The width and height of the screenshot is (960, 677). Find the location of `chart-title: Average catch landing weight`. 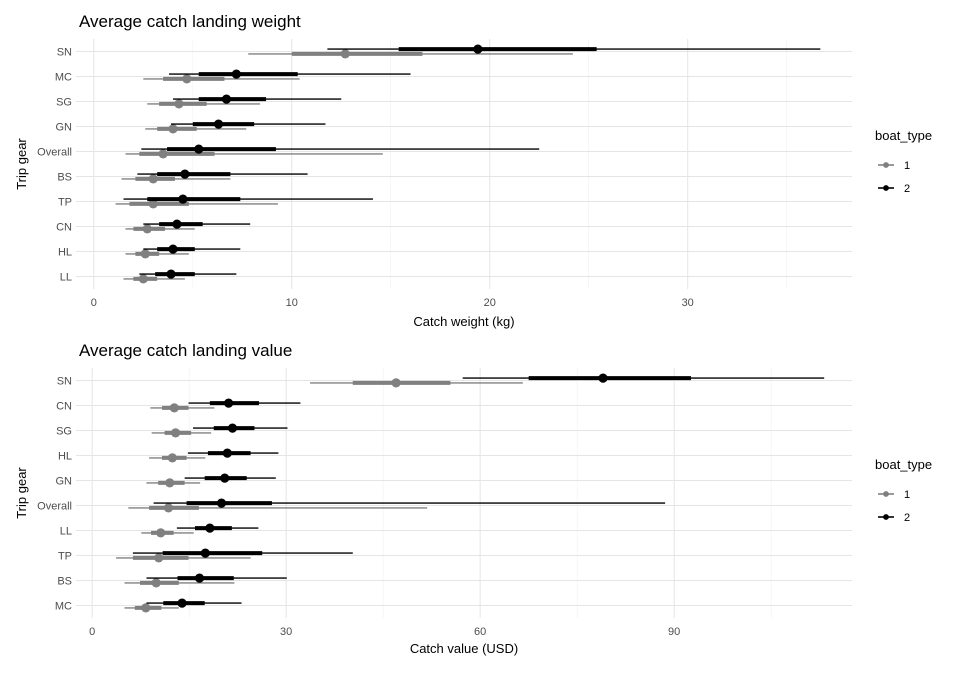

chart-title: Average catch landing weight is located at coordinates (190, 21).